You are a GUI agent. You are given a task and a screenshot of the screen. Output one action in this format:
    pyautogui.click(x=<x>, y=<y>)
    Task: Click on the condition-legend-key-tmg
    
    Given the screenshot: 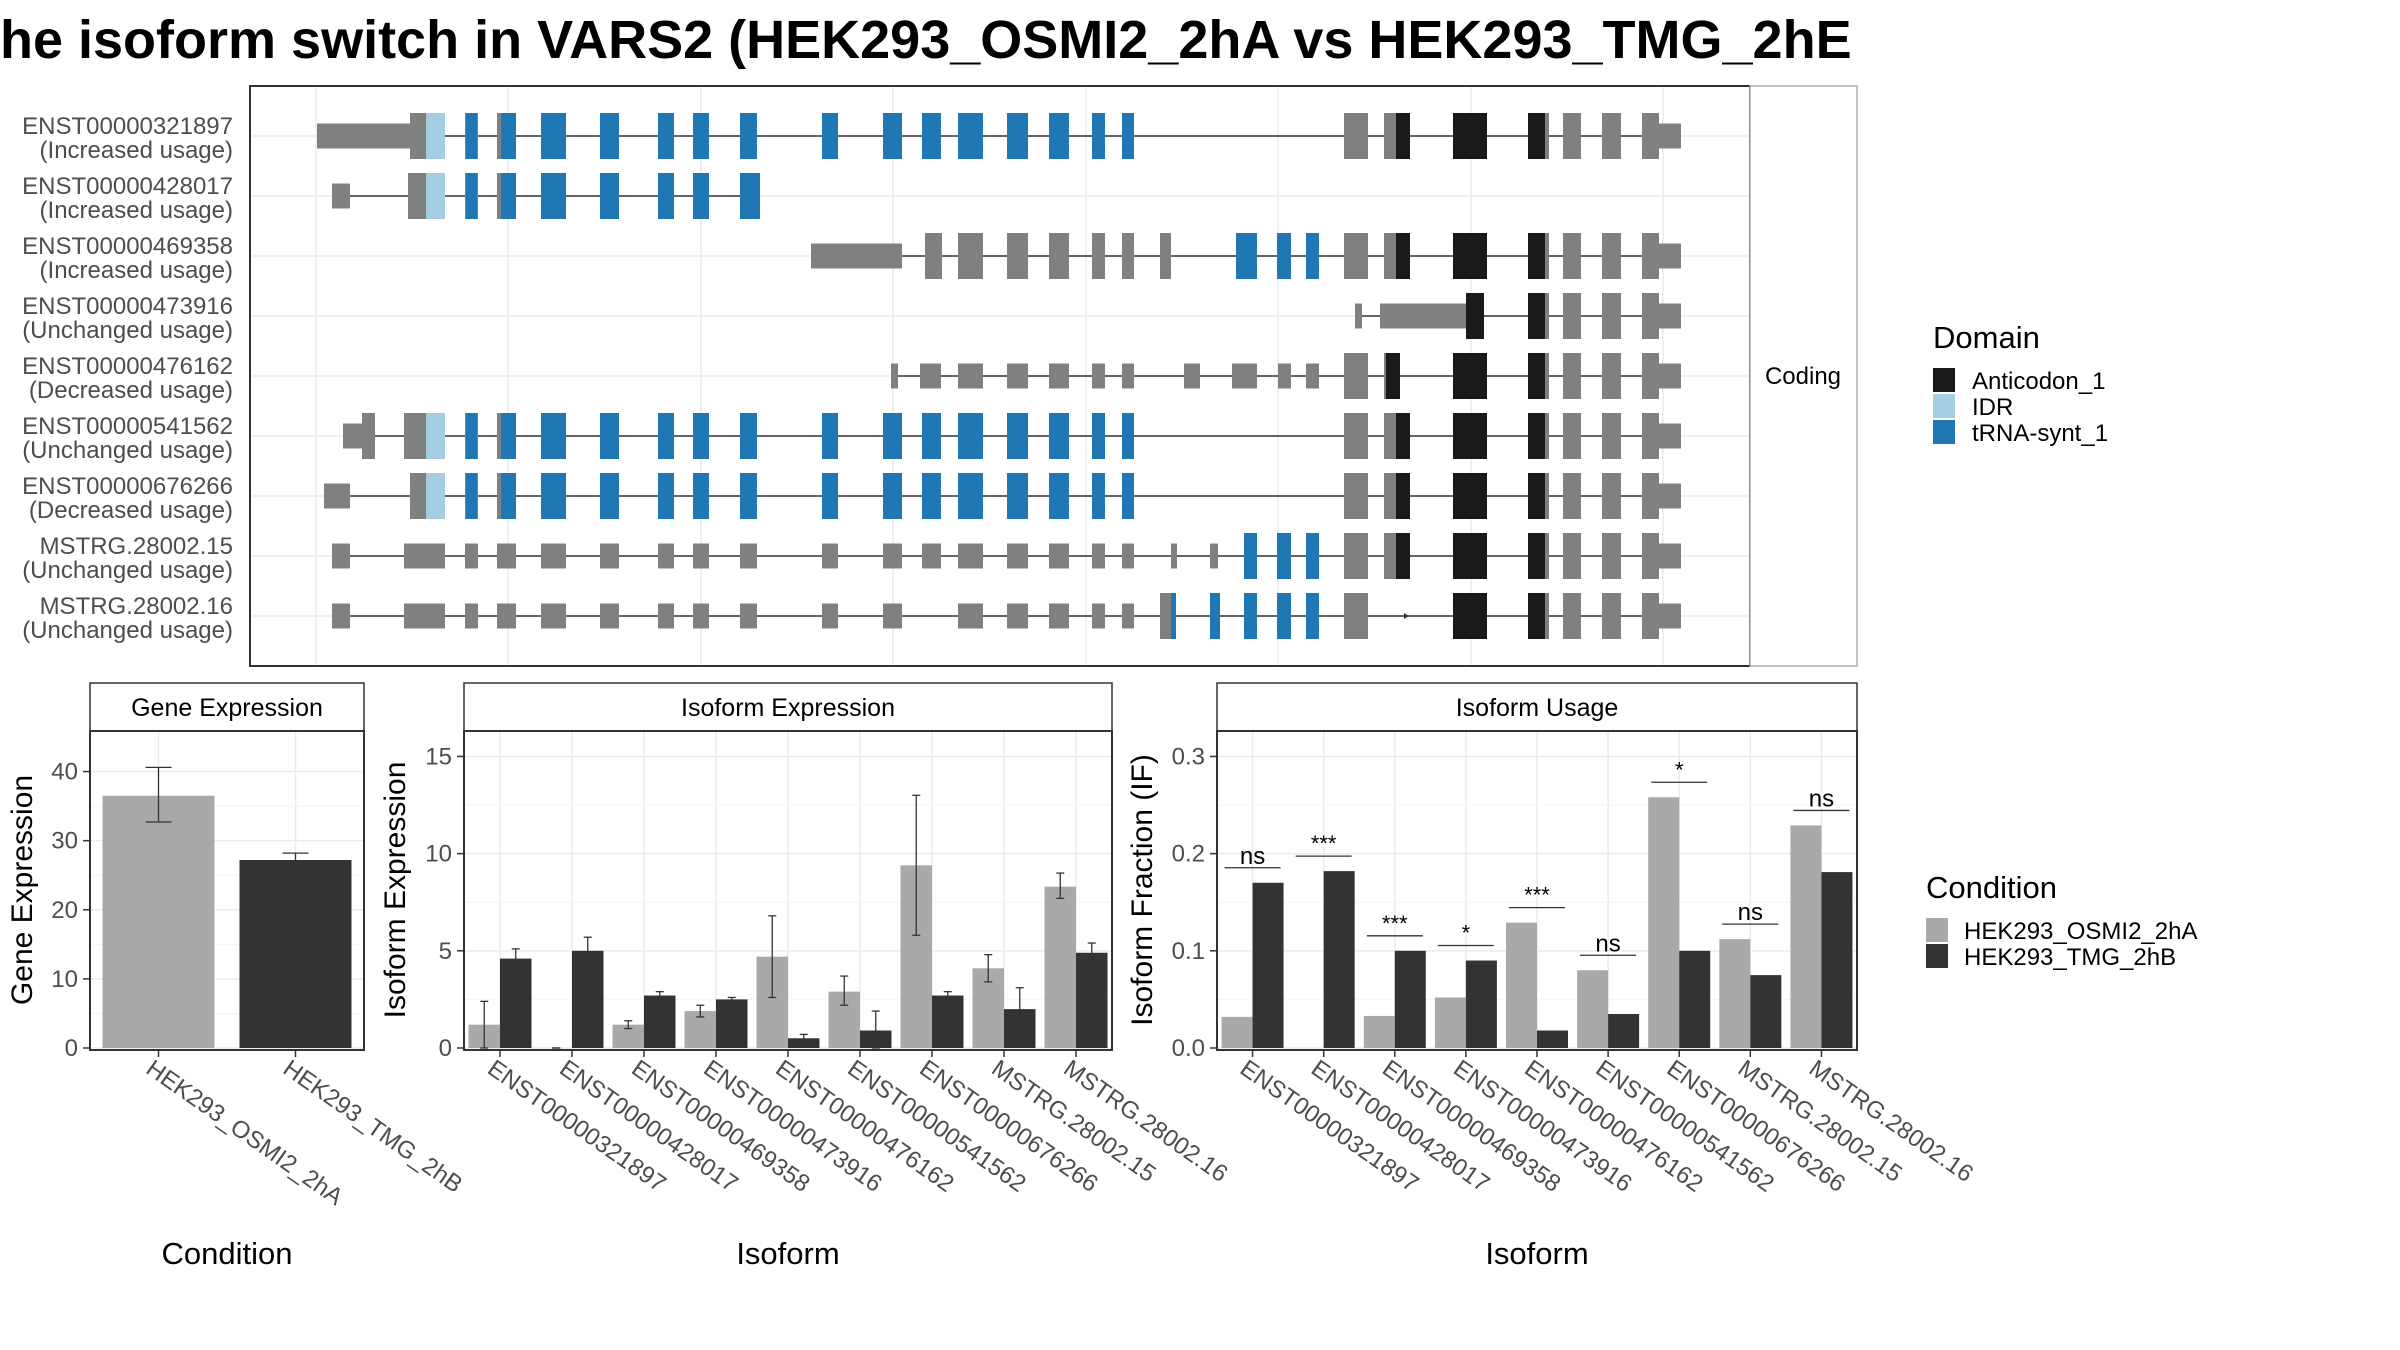 What is the action you would take?
    pyautogui.click(x=1937, y=956)
    